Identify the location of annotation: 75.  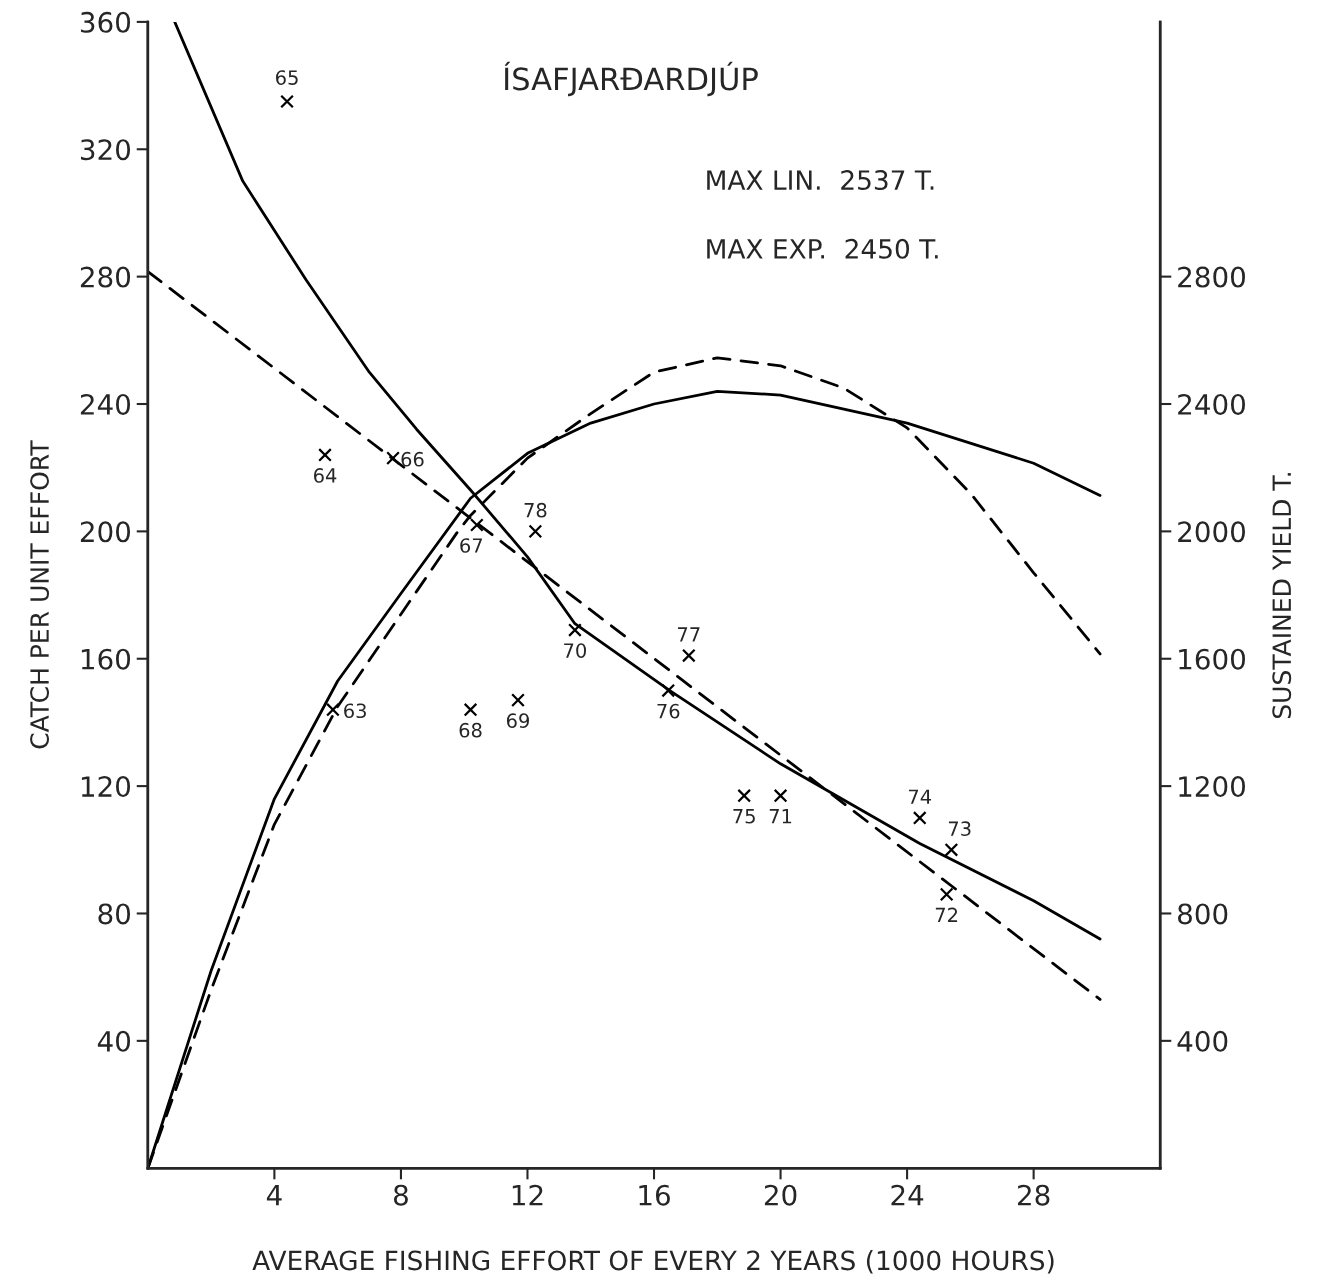
(744, 816).